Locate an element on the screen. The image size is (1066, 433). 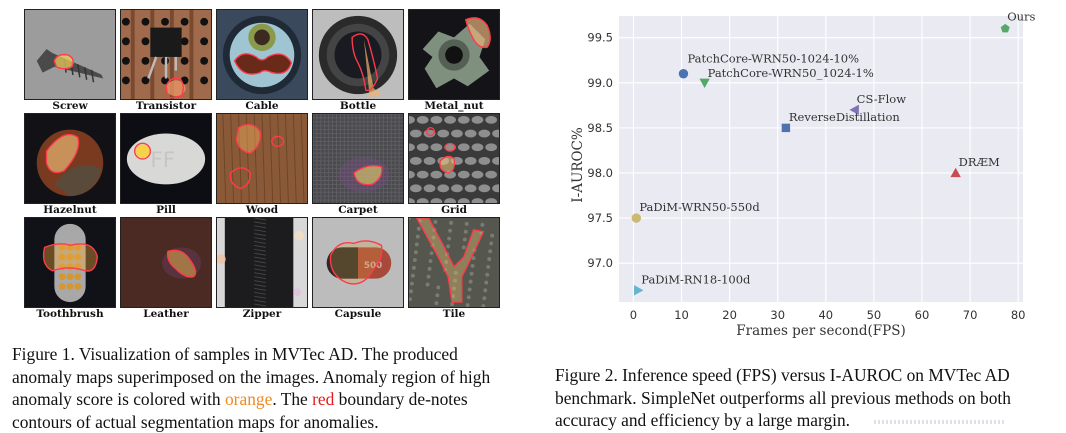
sample-image-wood is located at coordinates (262, 158).